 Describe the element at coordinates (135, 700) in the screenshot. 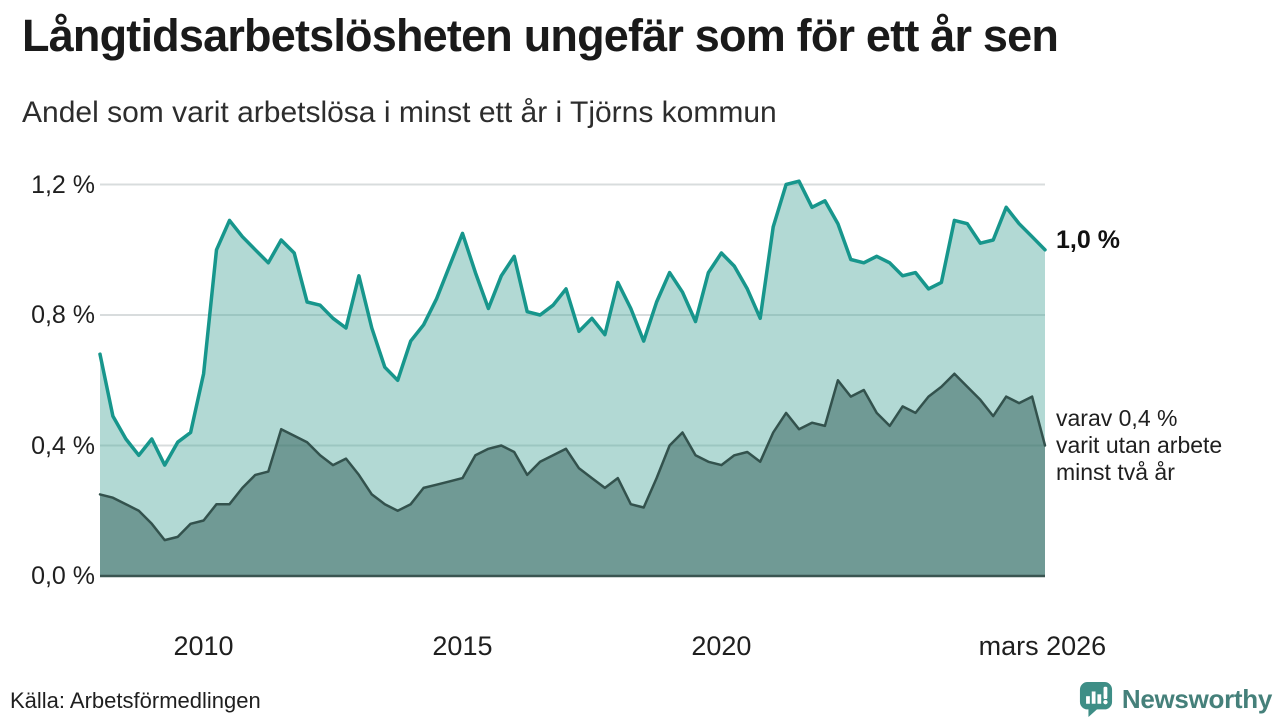

I see `source-credit: Källa: Arbetsförmedlingen` at that location.